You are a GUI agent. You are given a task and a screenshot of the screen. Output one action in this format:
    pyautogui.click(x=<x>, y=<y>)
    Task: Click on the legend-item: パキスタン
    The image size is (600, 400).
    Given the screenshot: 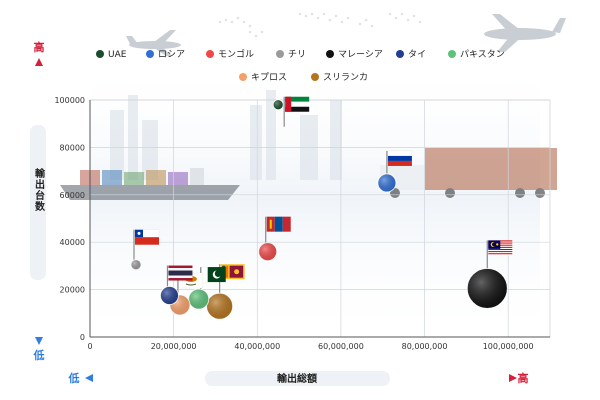 What is the action you would take?
    pyautogui.click(x=476, y=54)
    